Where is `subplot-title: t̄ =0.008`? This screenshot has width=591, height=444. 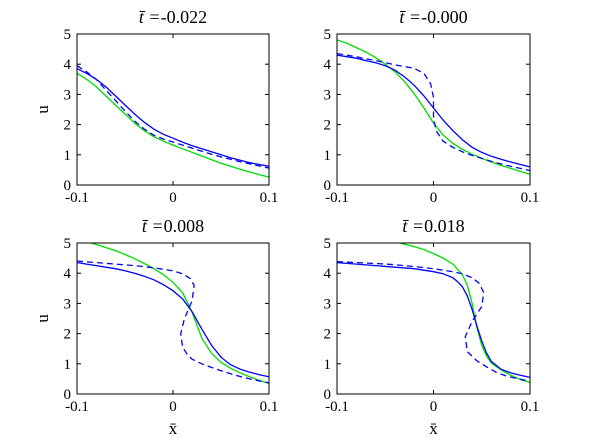 subplot-title: t̄ =0.008 is located at coordinates (173, 226).